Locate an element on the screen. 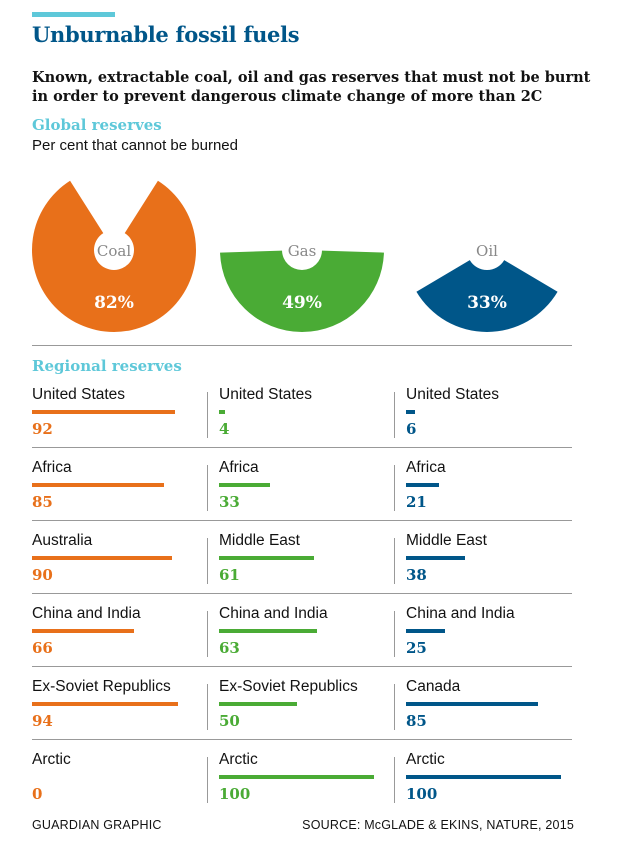 The width and height of the screenshot is (636, 847). region-value: 50 is located at coordinates (229, 721).